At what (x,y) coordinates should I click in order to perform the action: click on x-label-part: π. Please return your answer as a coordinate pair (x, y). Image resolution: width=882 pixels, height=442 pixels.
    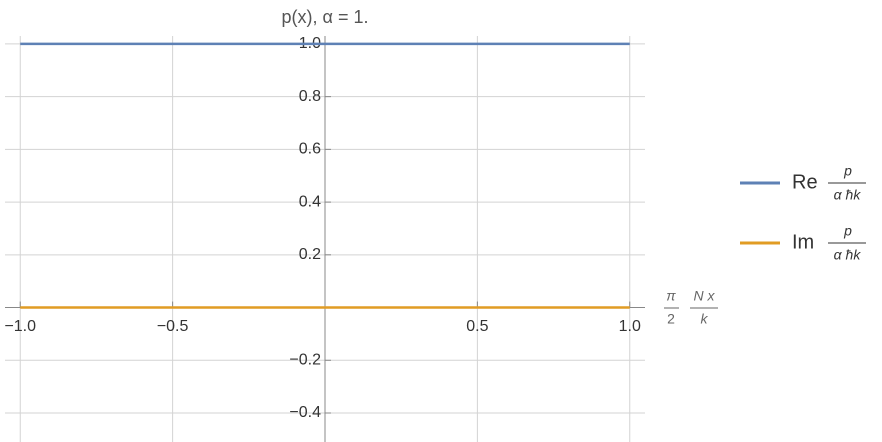
    Looking at the image, I should click on (671, 296).